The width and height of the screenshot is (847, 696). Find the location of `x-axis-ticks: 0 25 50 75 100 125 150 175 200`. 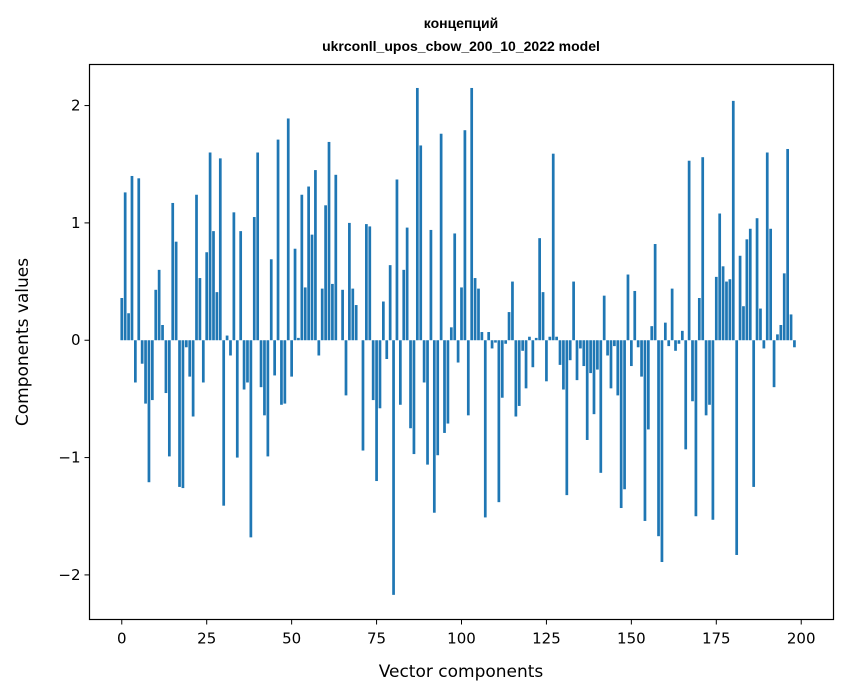

x-axis-ticks: 0 25 50 75 100 125 150 175 200 is located at coordinates (466, 633).